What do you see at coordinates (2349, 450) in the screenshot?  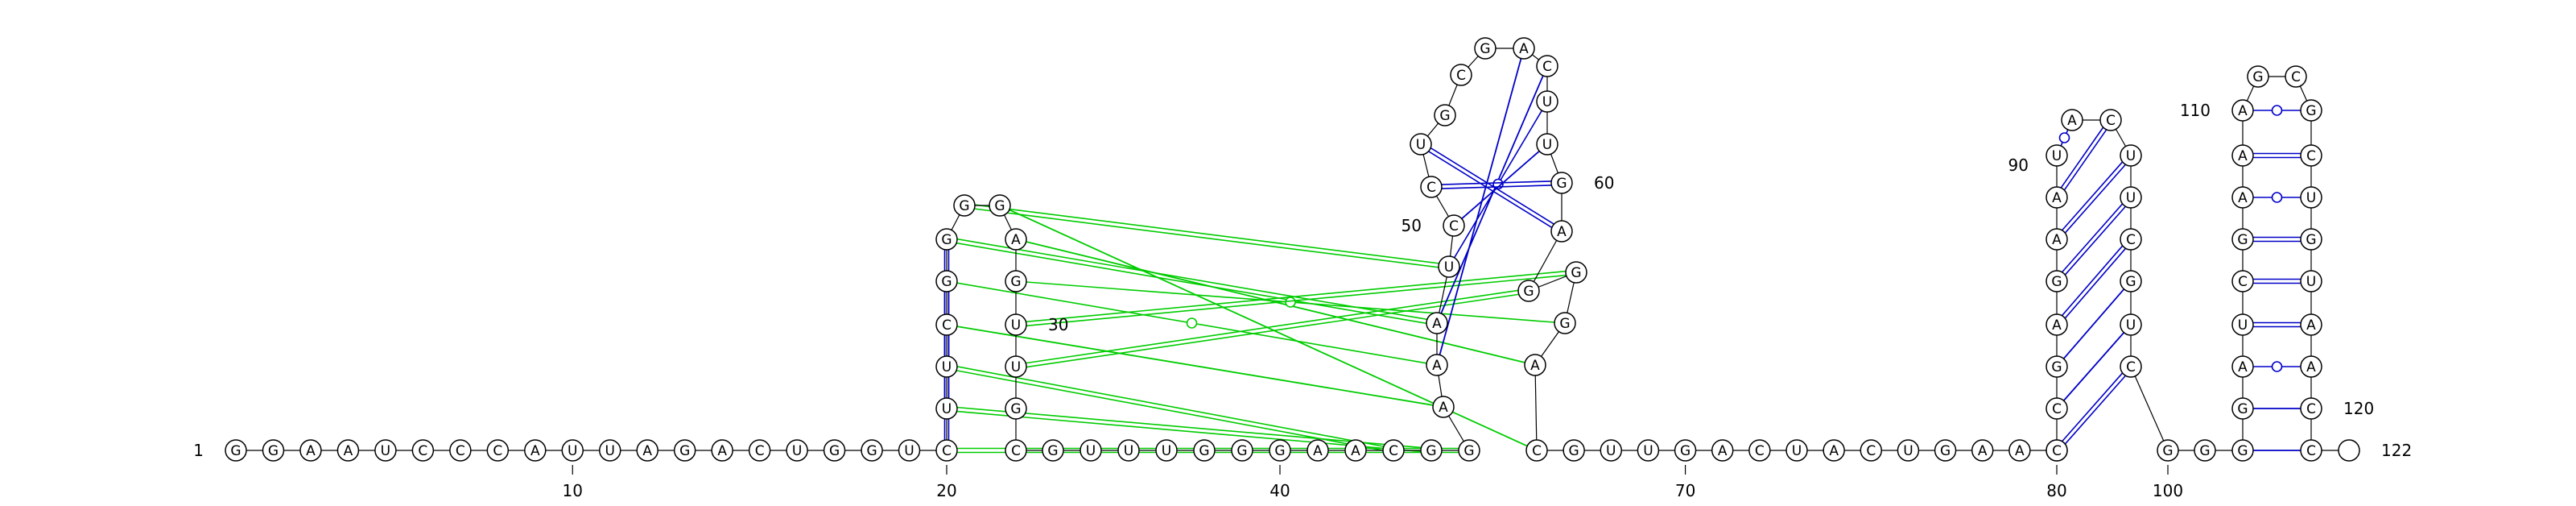 I see `nucleotide` at bounding box center [2349, 450].